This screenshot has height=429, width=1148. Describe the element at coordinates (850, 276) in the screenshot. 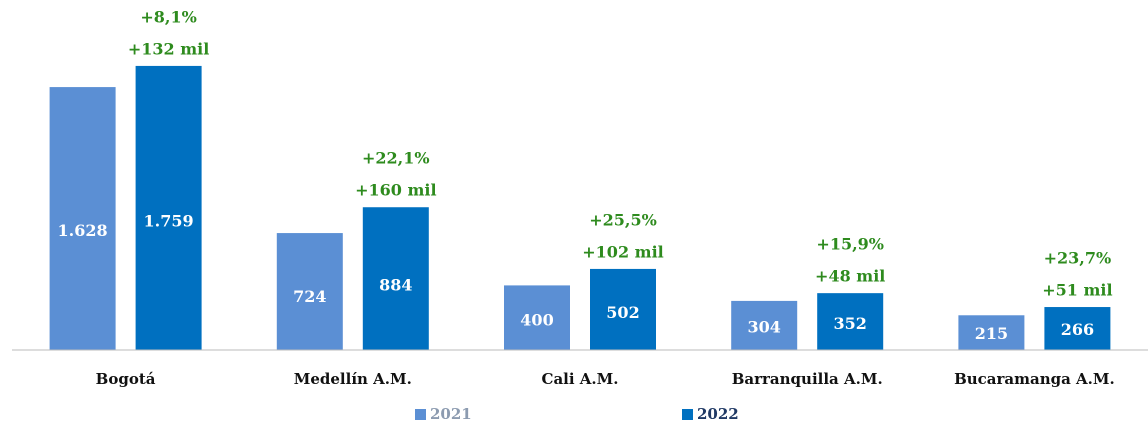

I see `annotation-diff: +48 mil` at that location.